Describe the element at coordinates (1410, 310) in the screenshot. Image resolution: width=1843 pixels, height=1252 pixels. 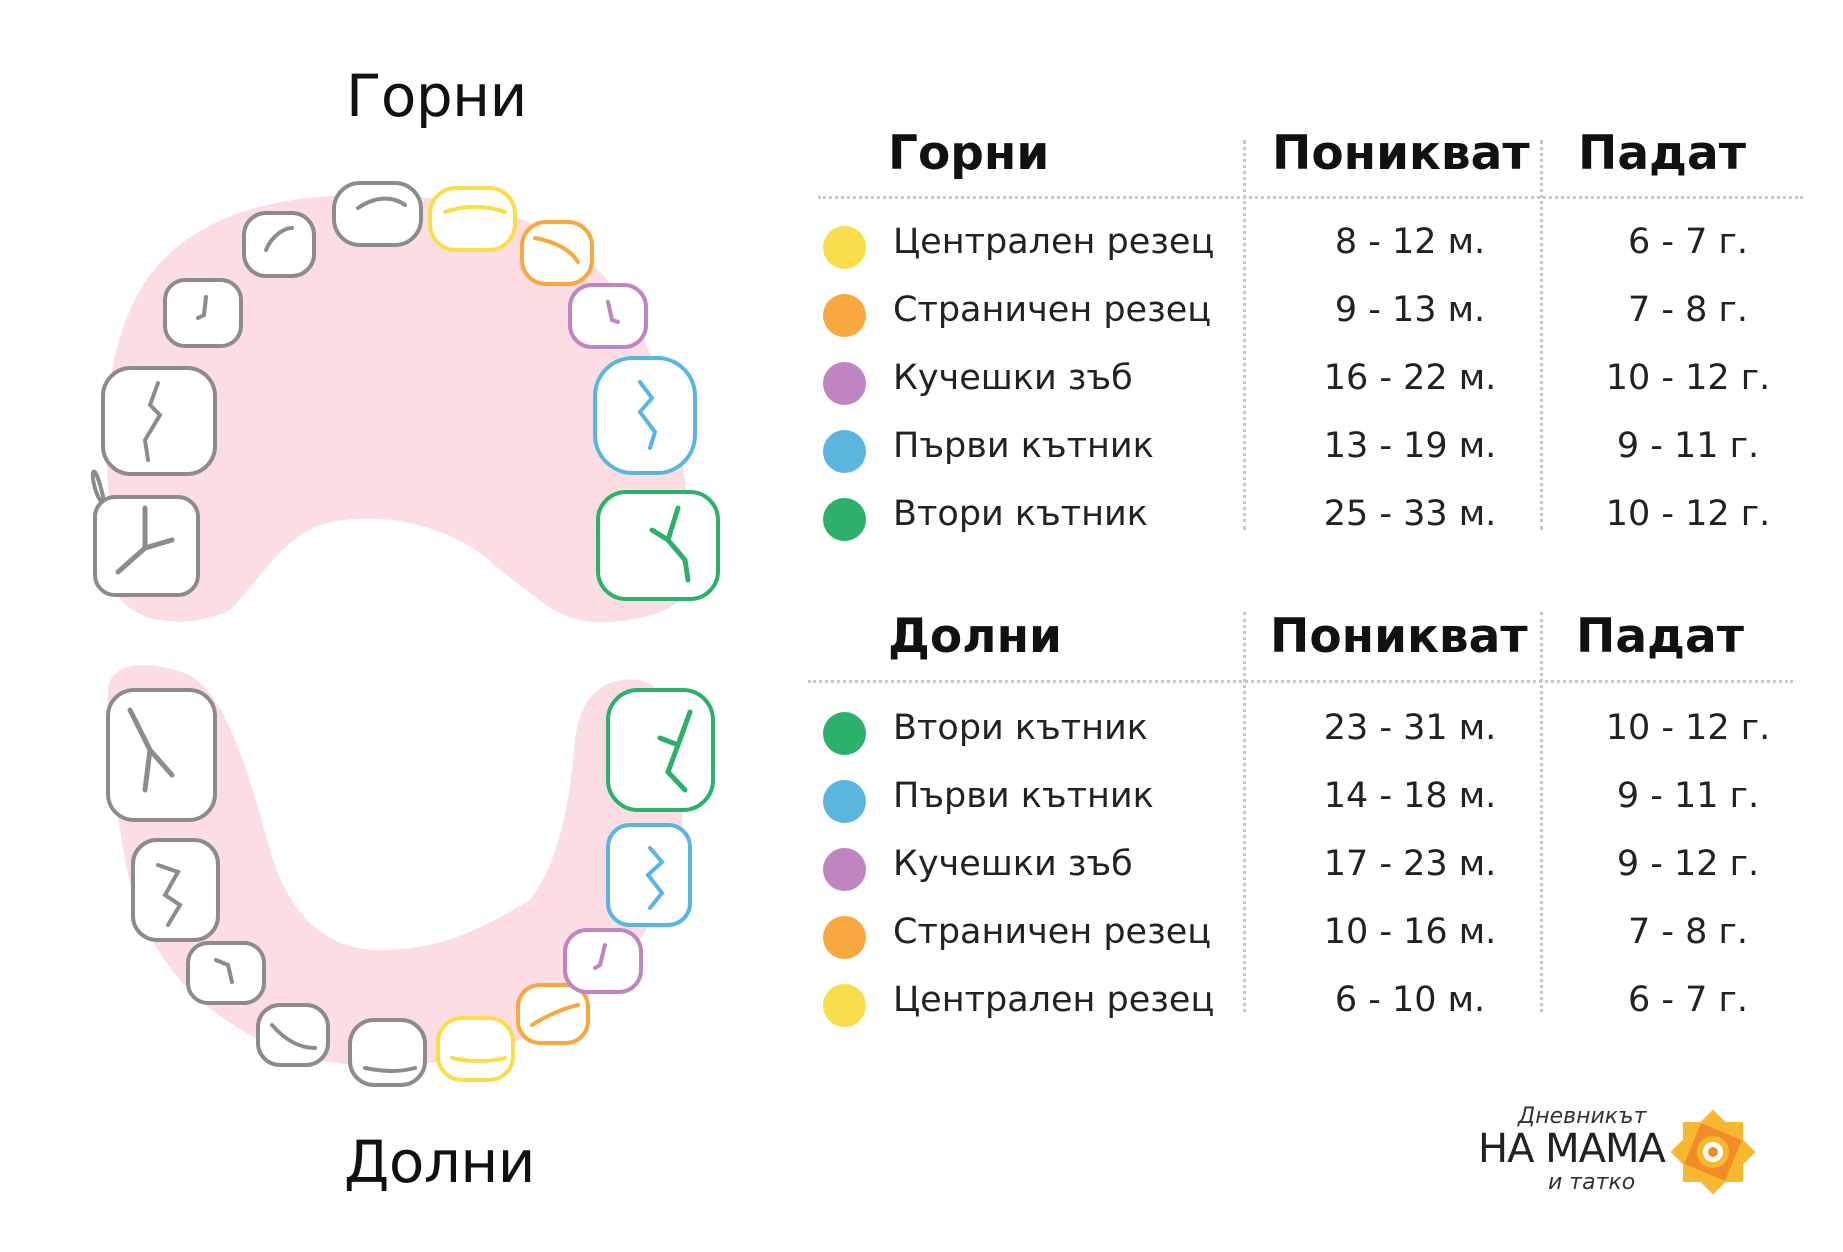
I see `row-erupt-range: 9 - 13 м.` at that location.